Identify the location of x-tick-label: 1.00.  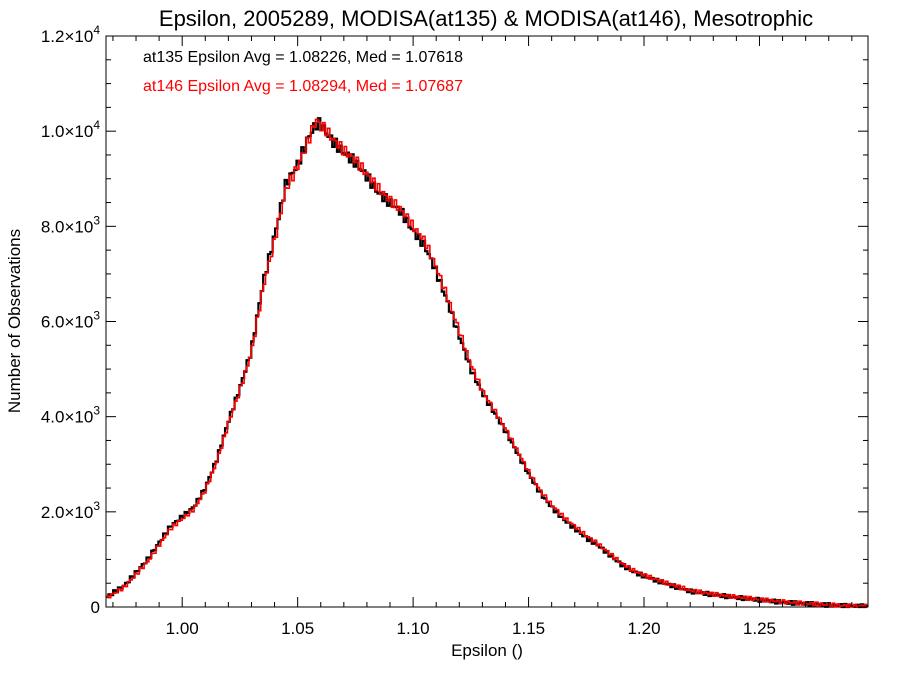
(182, 628).